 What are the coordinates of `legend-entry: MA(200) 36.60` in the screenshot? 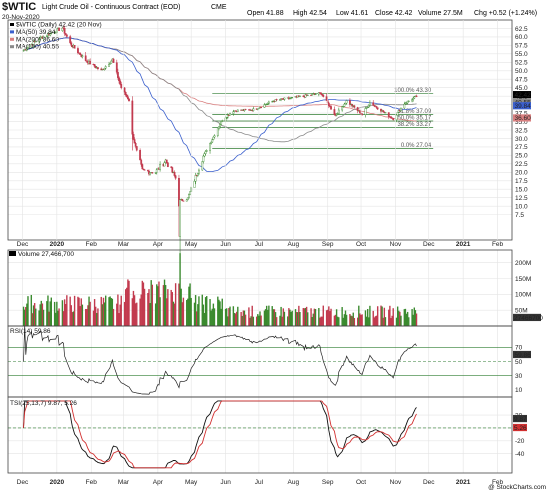 It's located at (37, 39).